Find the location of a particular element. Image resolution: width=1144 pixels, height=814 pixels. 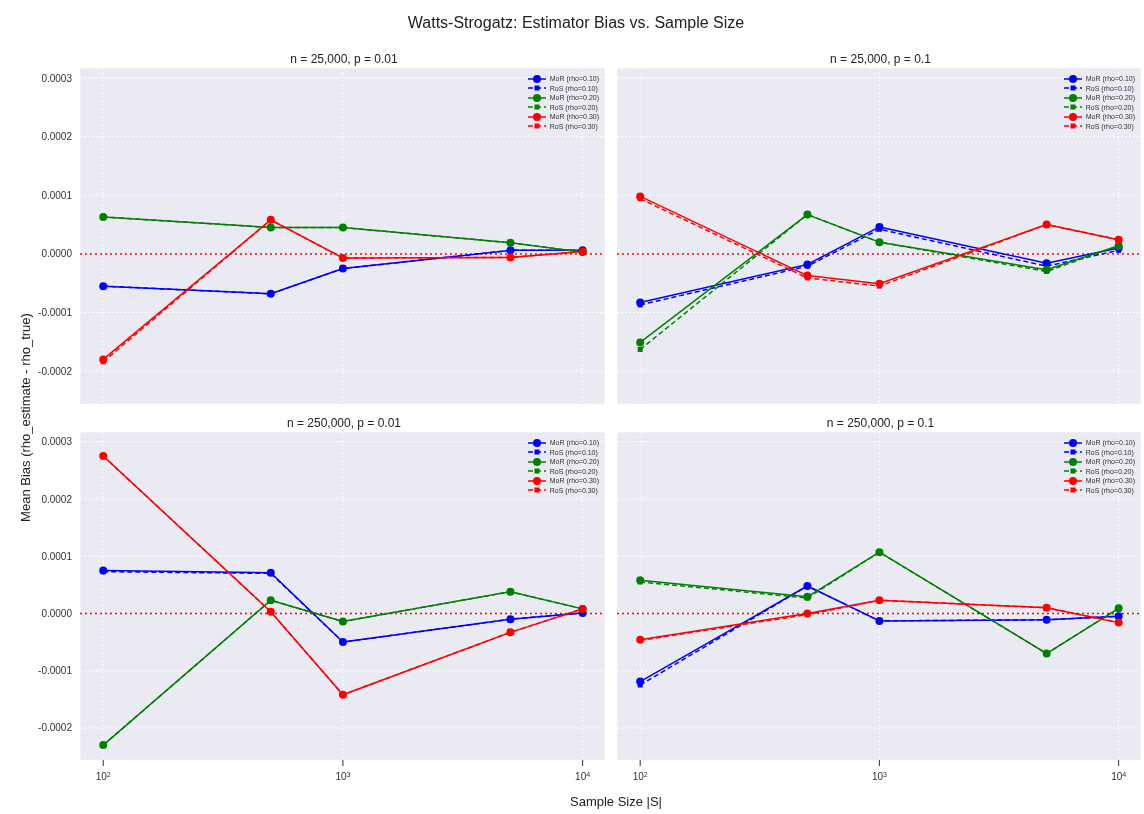

chart-title: n = 250,000, p = 0.1 is located at coordinates (880, 424).